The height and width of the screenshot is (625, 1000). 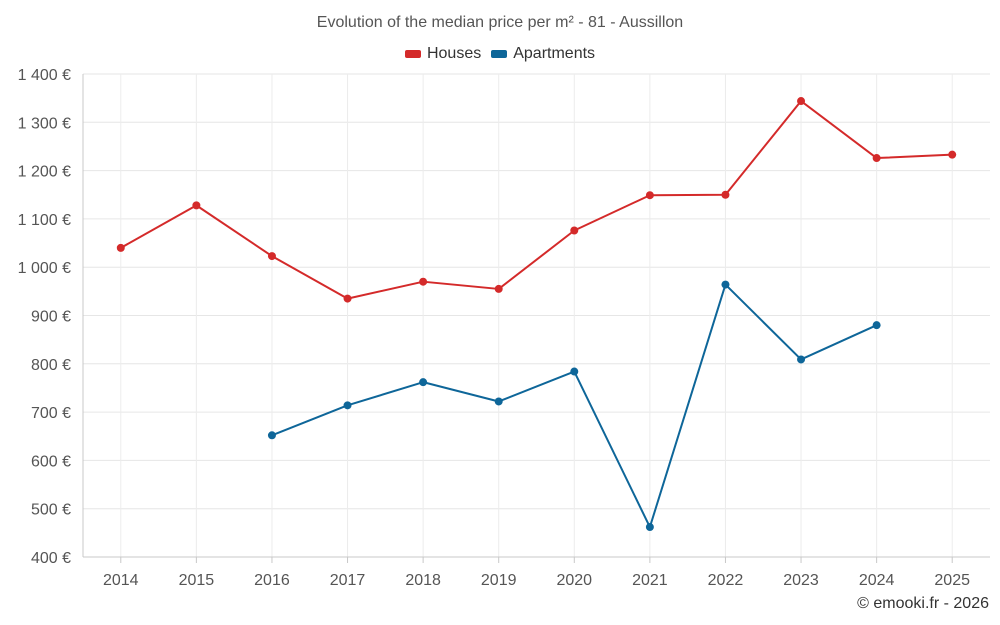 What do you see at coordinates (44, 172) in the screenshot?
I see `y-tick-label: 1 200 €` at bounding box center [44, 172].